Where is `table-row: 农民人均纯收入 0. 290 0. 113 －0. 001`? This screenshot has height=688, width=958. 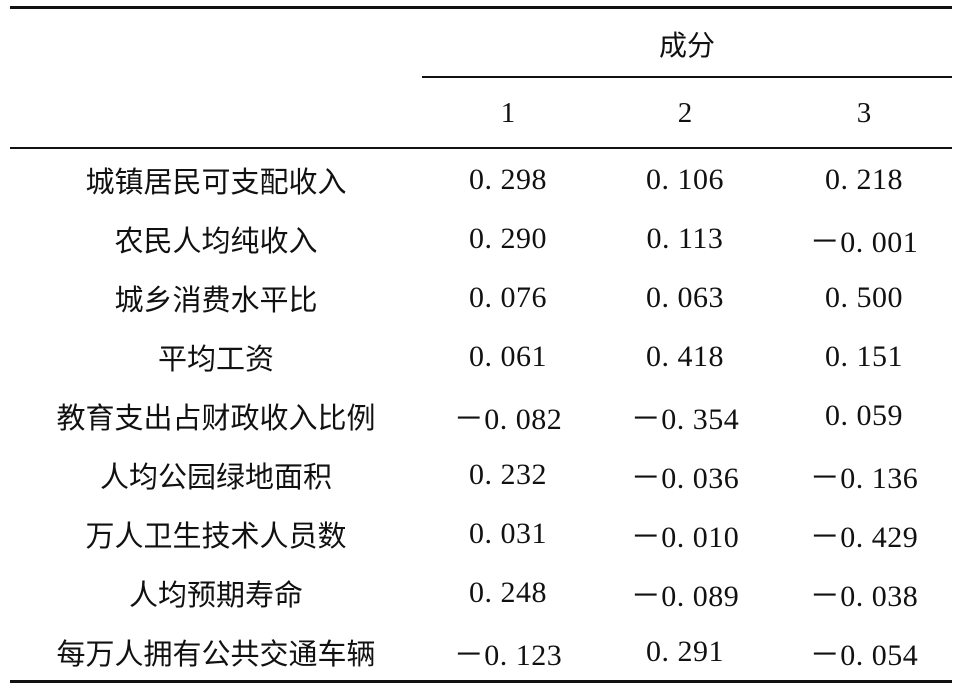
table-row: 农民人均纯收入 0. 290 0. 113 －0. 001 is located at coordinates (479, 238).